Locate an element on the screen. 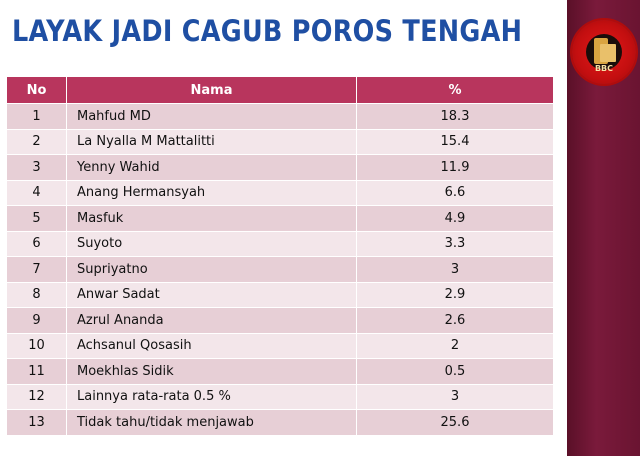  row-number: 9 is located at coordinates (36, 320).